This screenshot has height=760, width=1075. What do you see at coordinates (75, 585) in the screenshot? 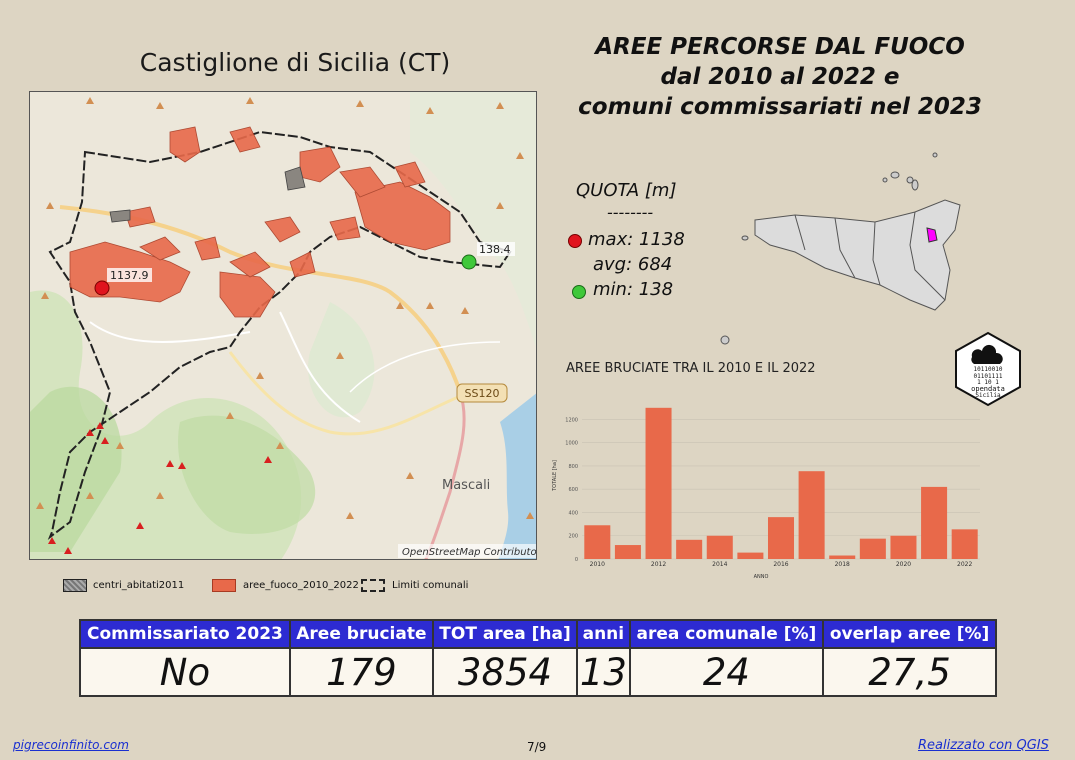
I see `legend-swatch-urban` at bounding box center [75, 585].